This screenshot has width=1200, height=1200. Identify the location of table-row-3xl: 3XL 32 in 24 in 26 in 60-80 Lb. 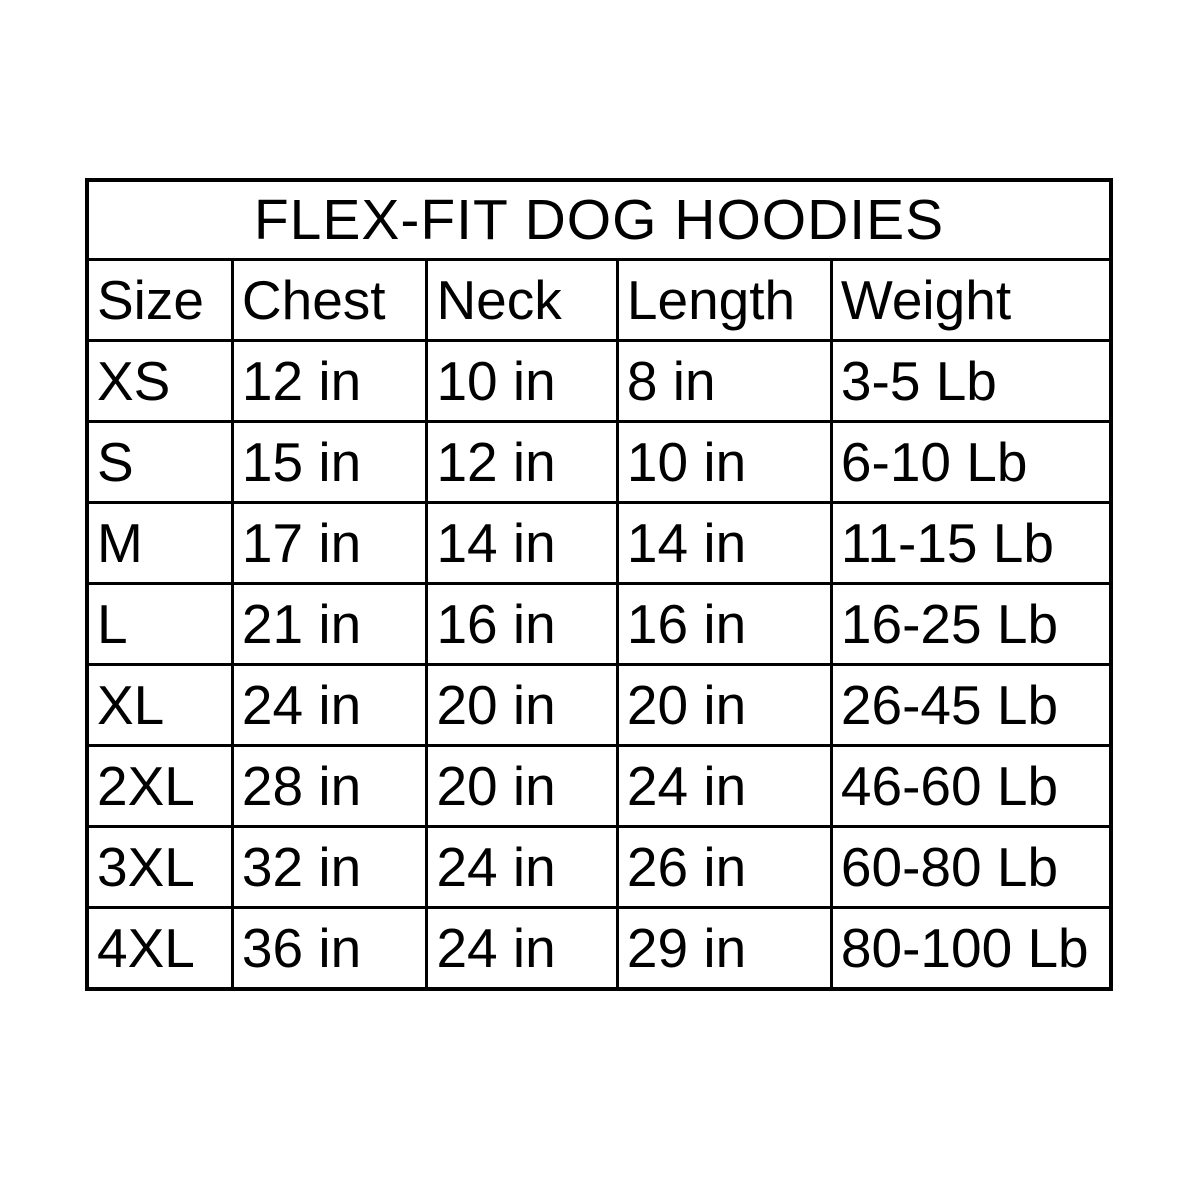
(599, 867).